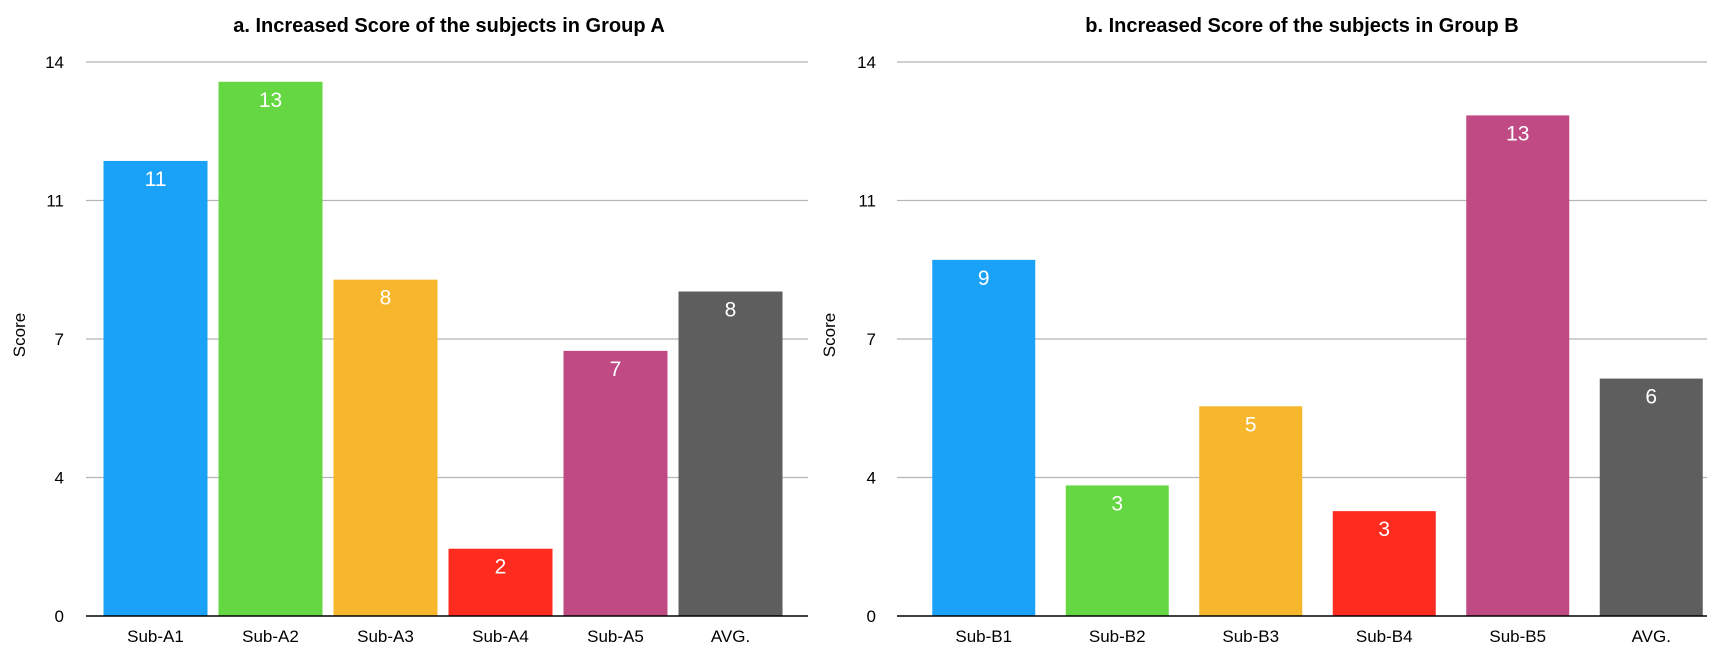 Image resolution: width=1718 pixels, height=657 pixels. Describe the element at coordinates (1384, 636) in the screenshot. I see `x-tick-label: Sub-B4` at that location.